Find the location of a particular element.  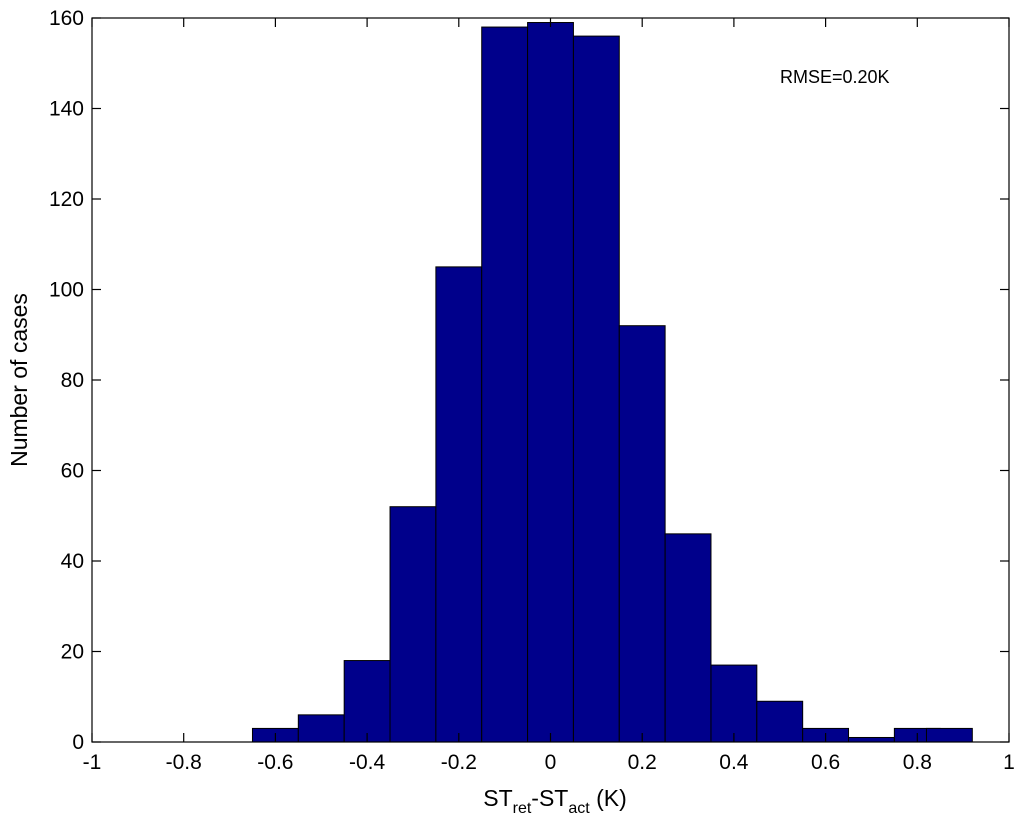

y-tick-labels: 0 20 40 60 80 100 120 140 160 is located at coordinates (66, 380).